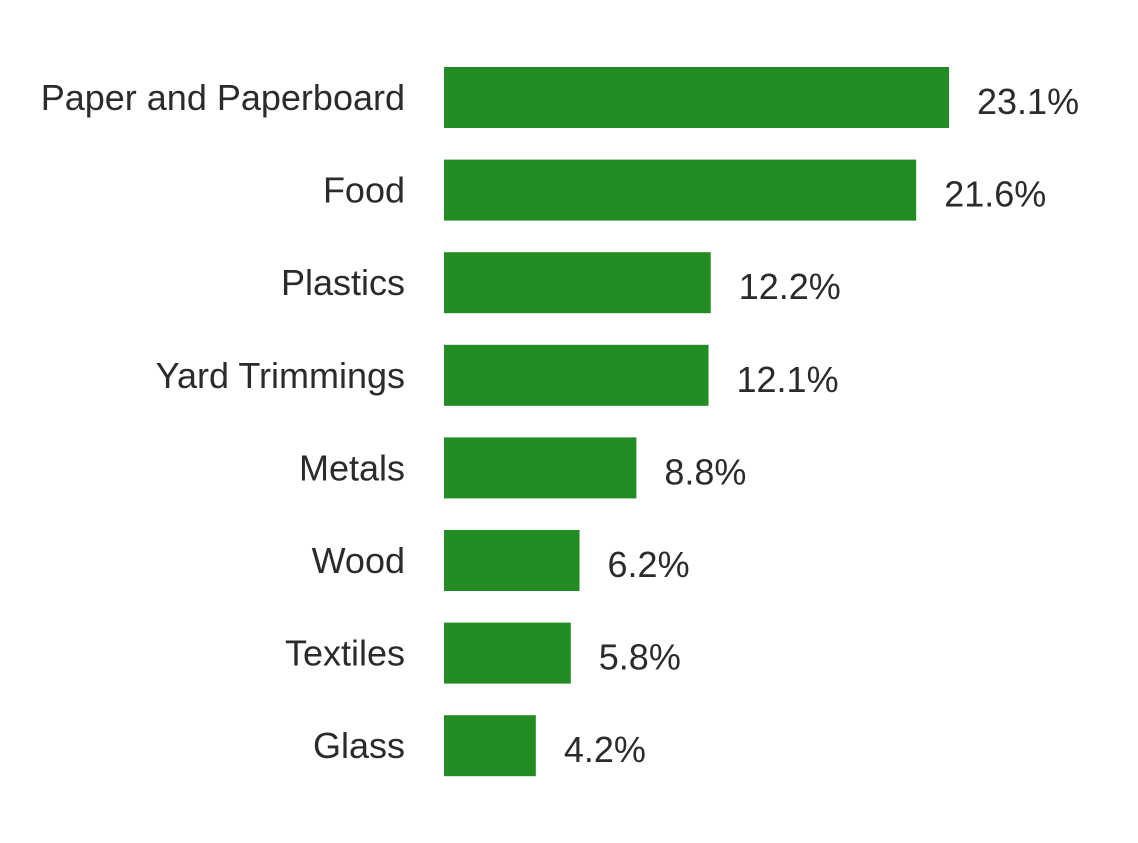 Image resolution: width=1138 pixels, height=843 pixels. I want to click on bar-textiles, so click(507, 653).